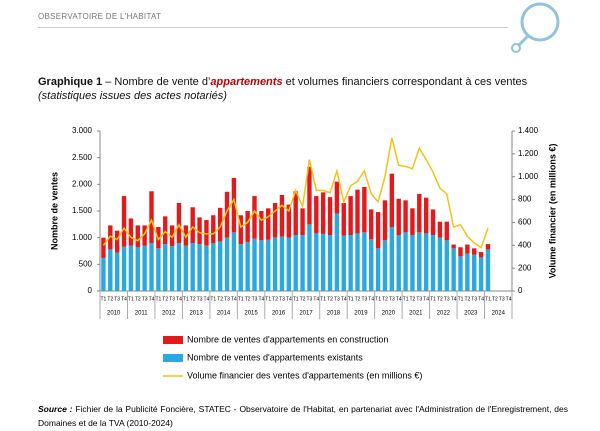  What do you see at coordinates (444, 314) in the screenshot?
I see `group-label: 2022` at bounding box center [444, 314].